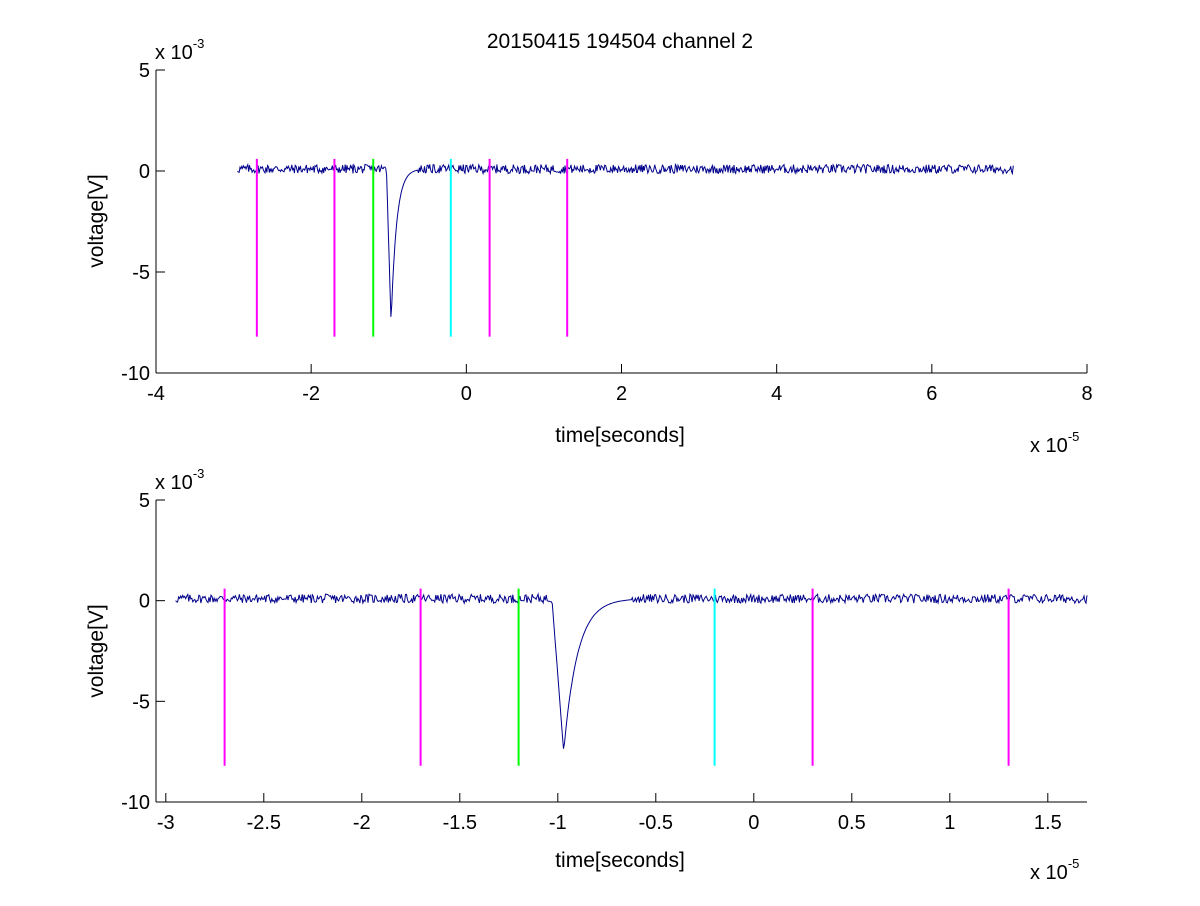 This screenshot has height=906, width=1200. Describe the element at coordinates (620, 860) in the screenshot. I see `bottom-x-axis-label: time[seconds]` at that location.